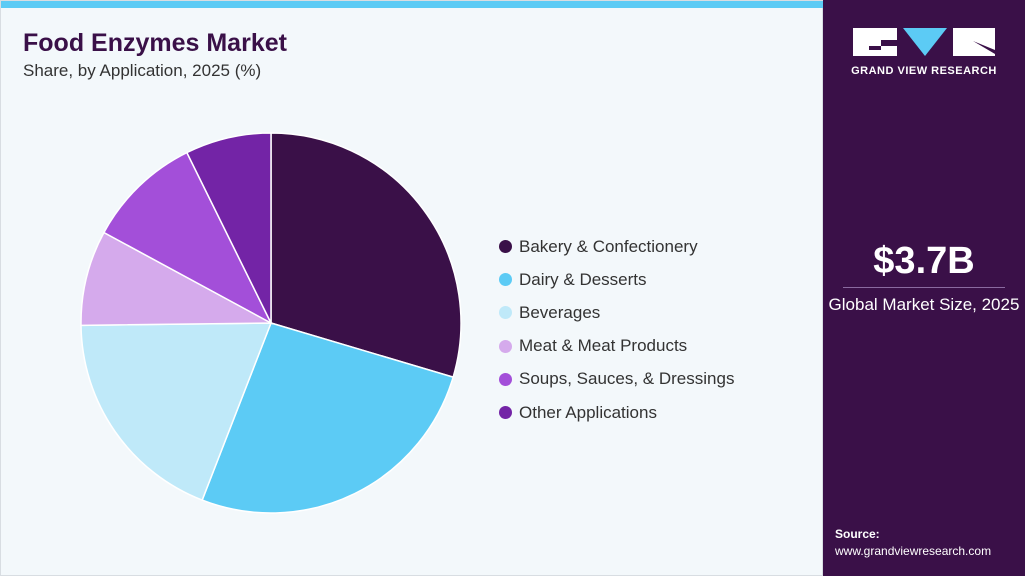  Describe the element at coordinates (924, 304) in the screenshot. I see `market-size-label: Global Market Size, 2025` at that location.